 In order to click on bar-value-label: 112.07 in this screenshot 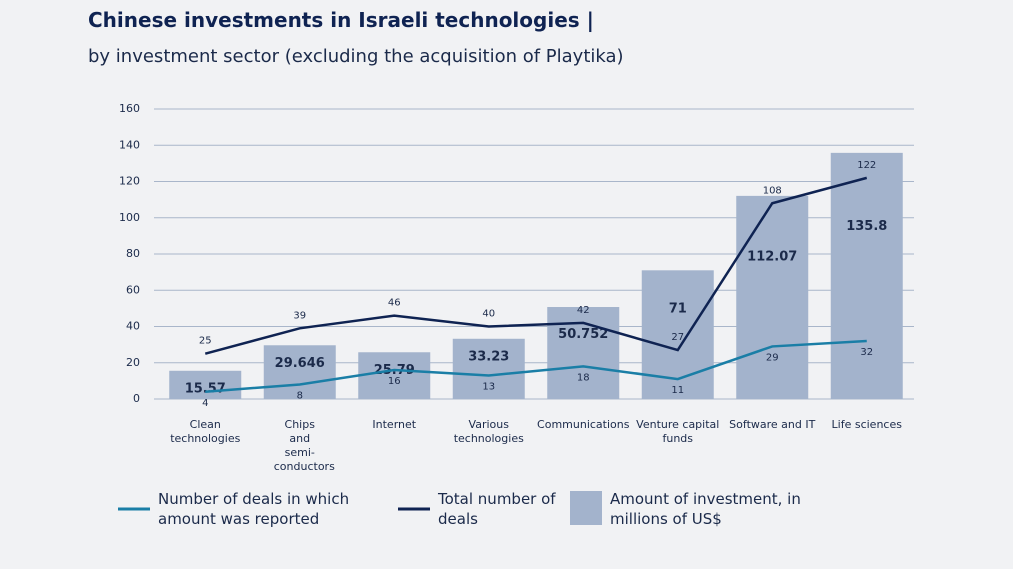, I will do `click(772, 256)`.